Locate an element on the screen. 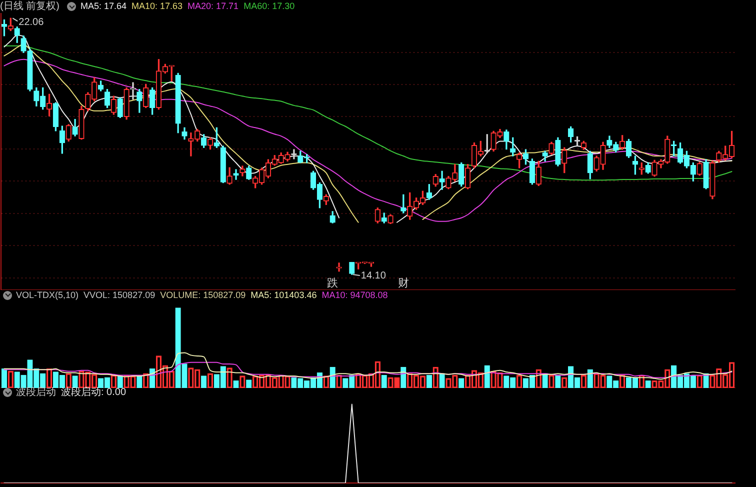 The height and width of the screenshot is (487, 756). text: MA10: 94708.08 is located at coordinates (355, 295).